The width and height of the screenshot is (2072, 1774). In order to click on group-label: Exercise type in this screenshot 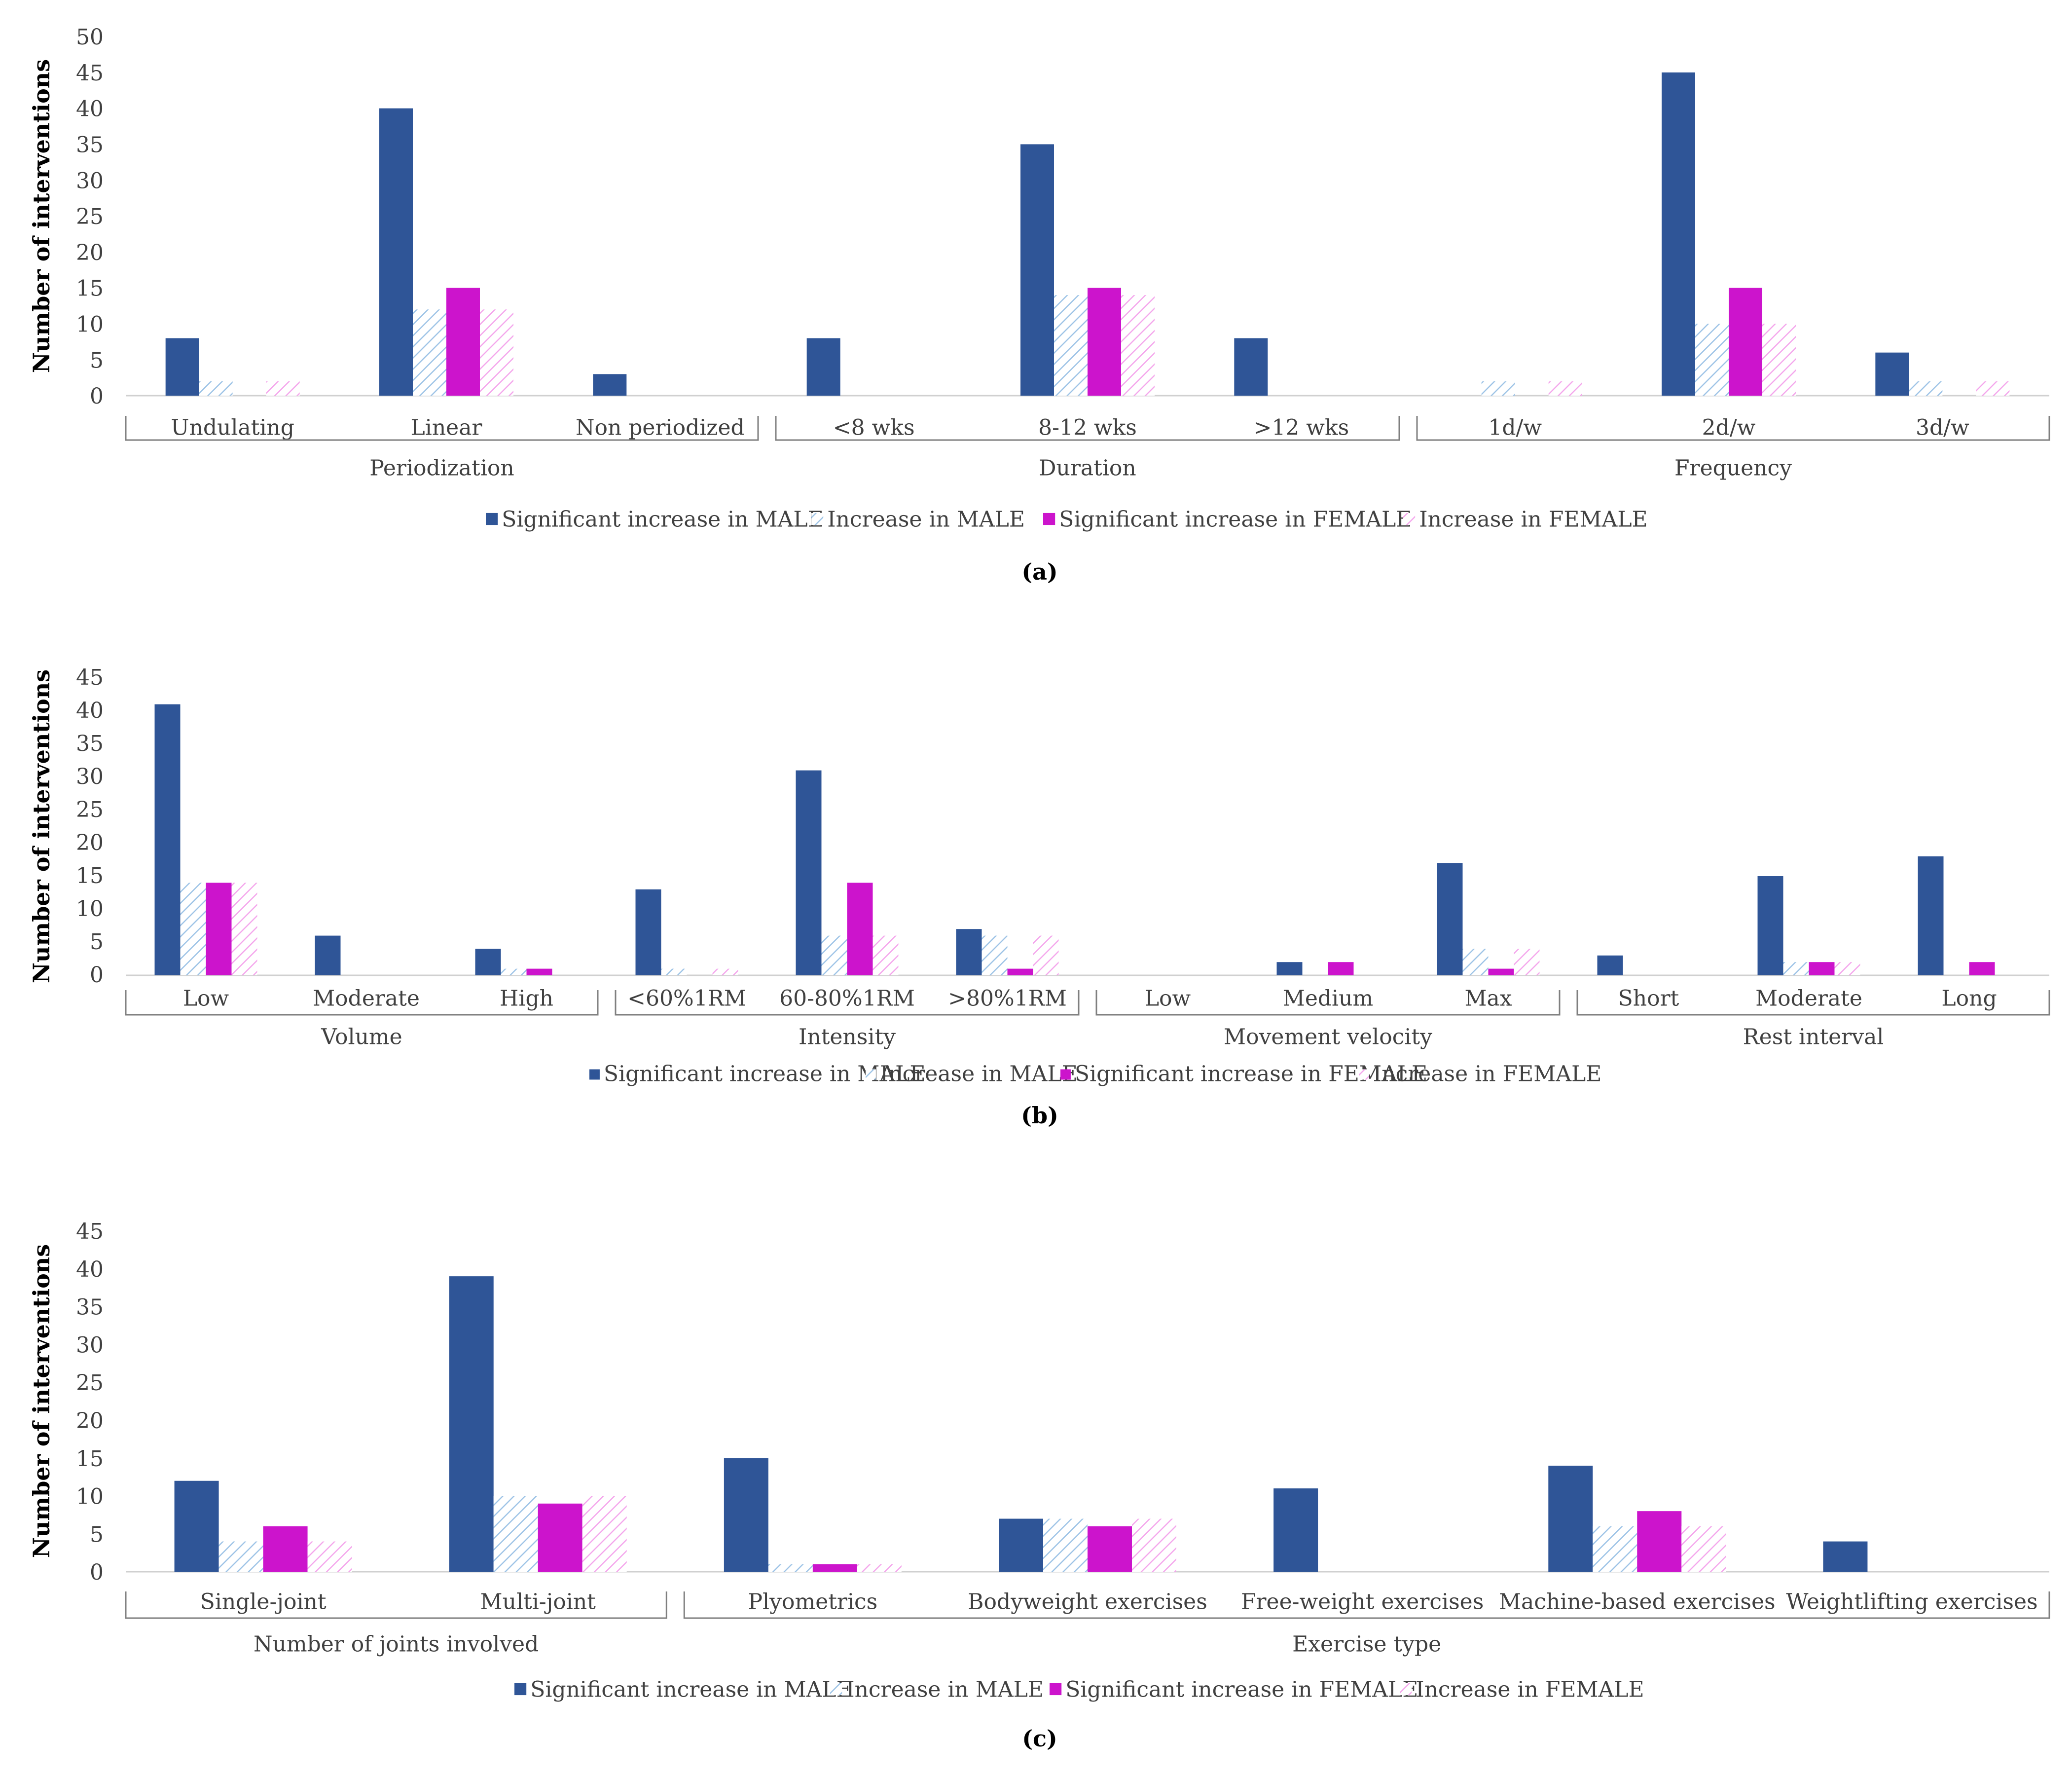, I will do `click(1366, 1644)`.